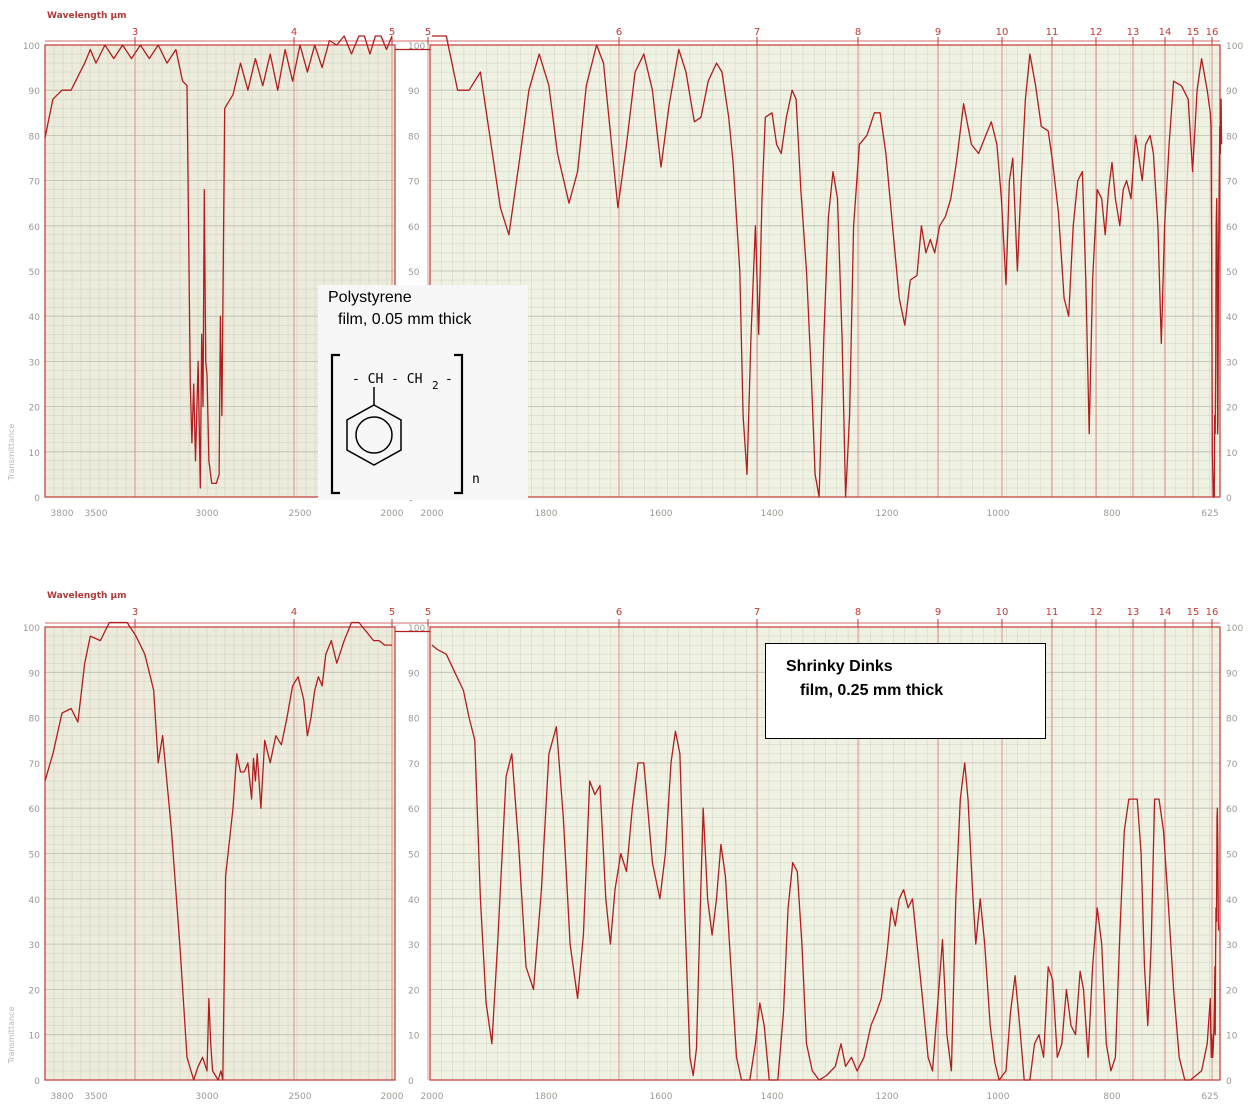  Describe the element at coordinates (414, 901) in the screenshot. I see `y-tick-label-middle: 40` at that location.